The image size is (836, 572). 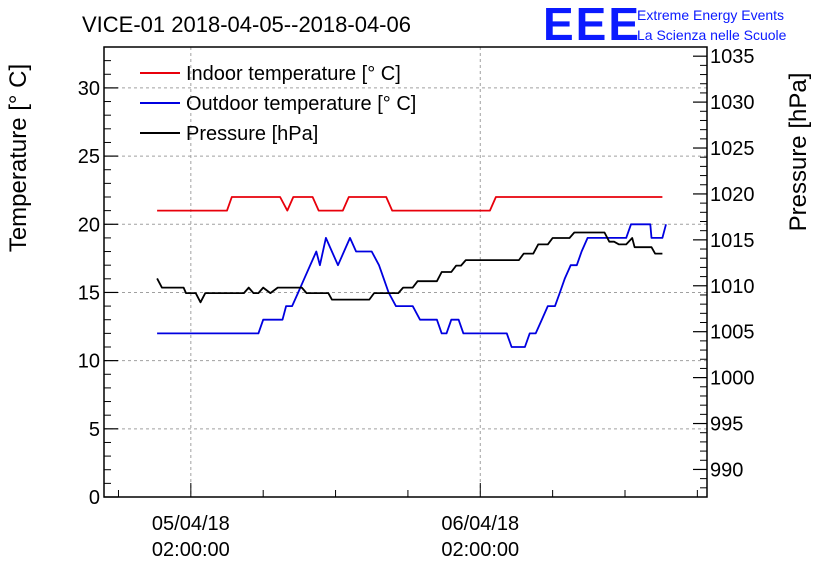 I want to click on legend-label-1: Outdoor temperature [° C], so click(x=301, y=104).